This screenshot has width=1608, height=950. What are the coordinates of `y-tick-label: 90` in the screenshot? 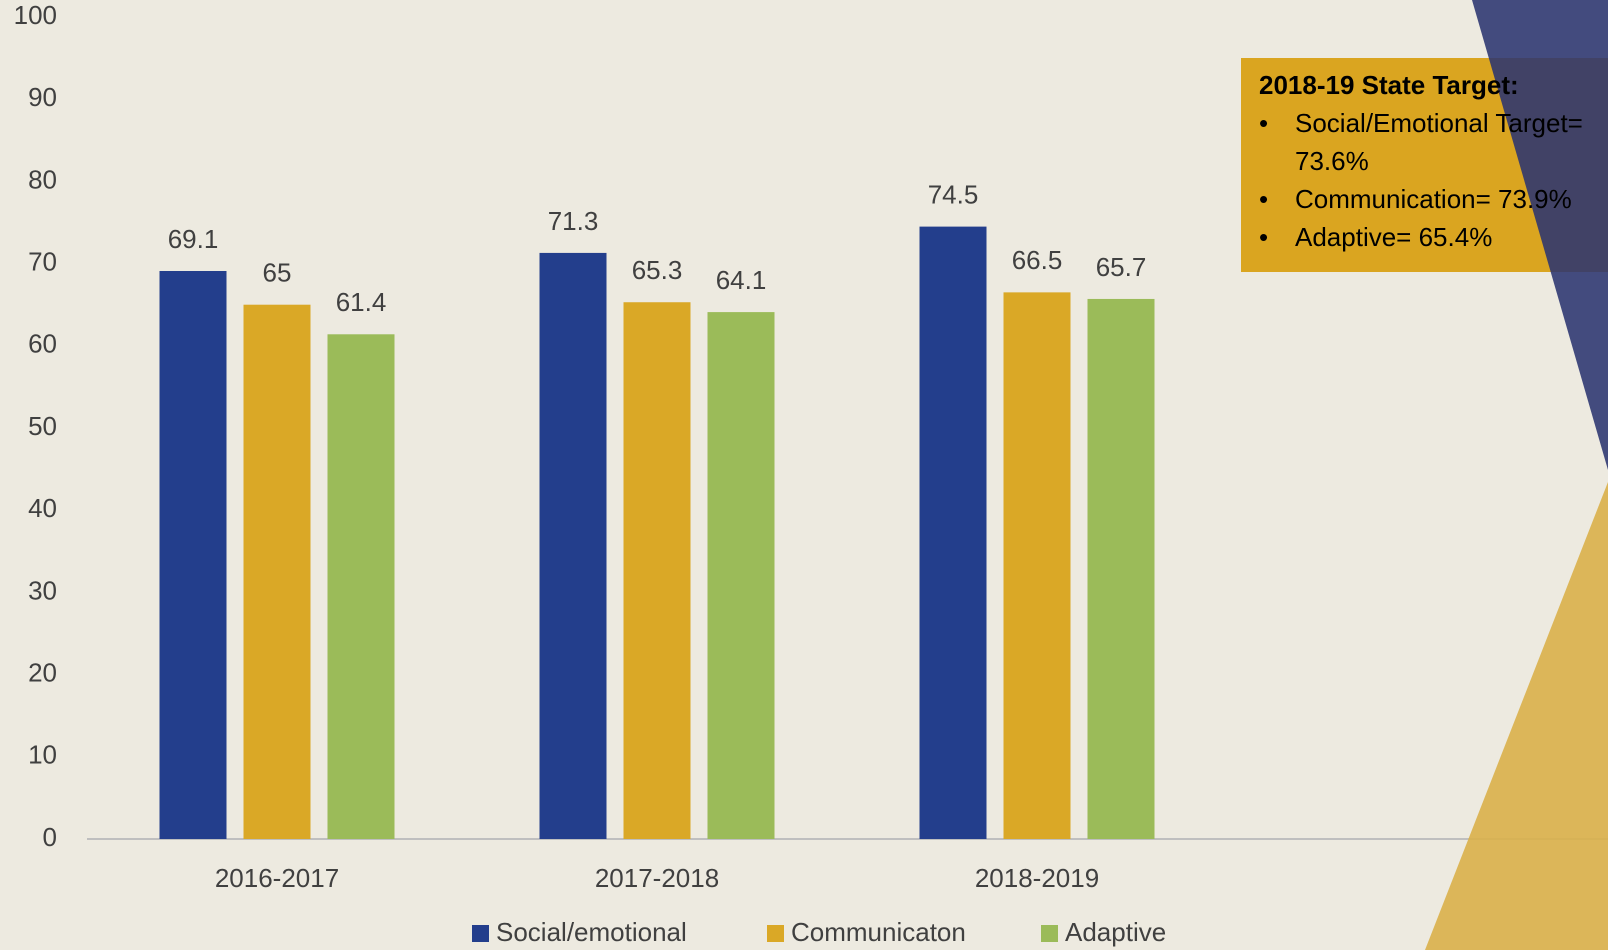 It's located at (42, 97).